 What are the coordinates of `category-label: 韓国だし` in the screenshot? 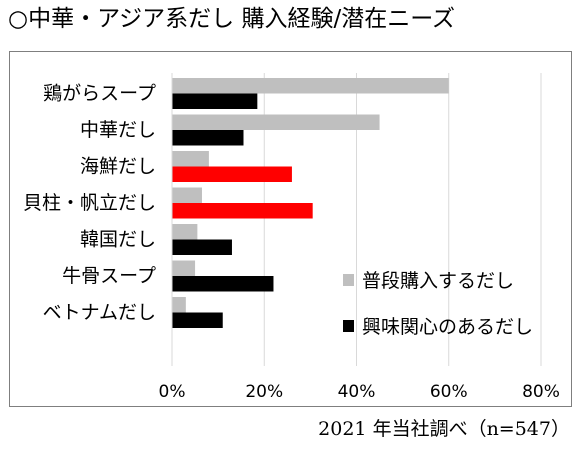 It's located at (118, 240).